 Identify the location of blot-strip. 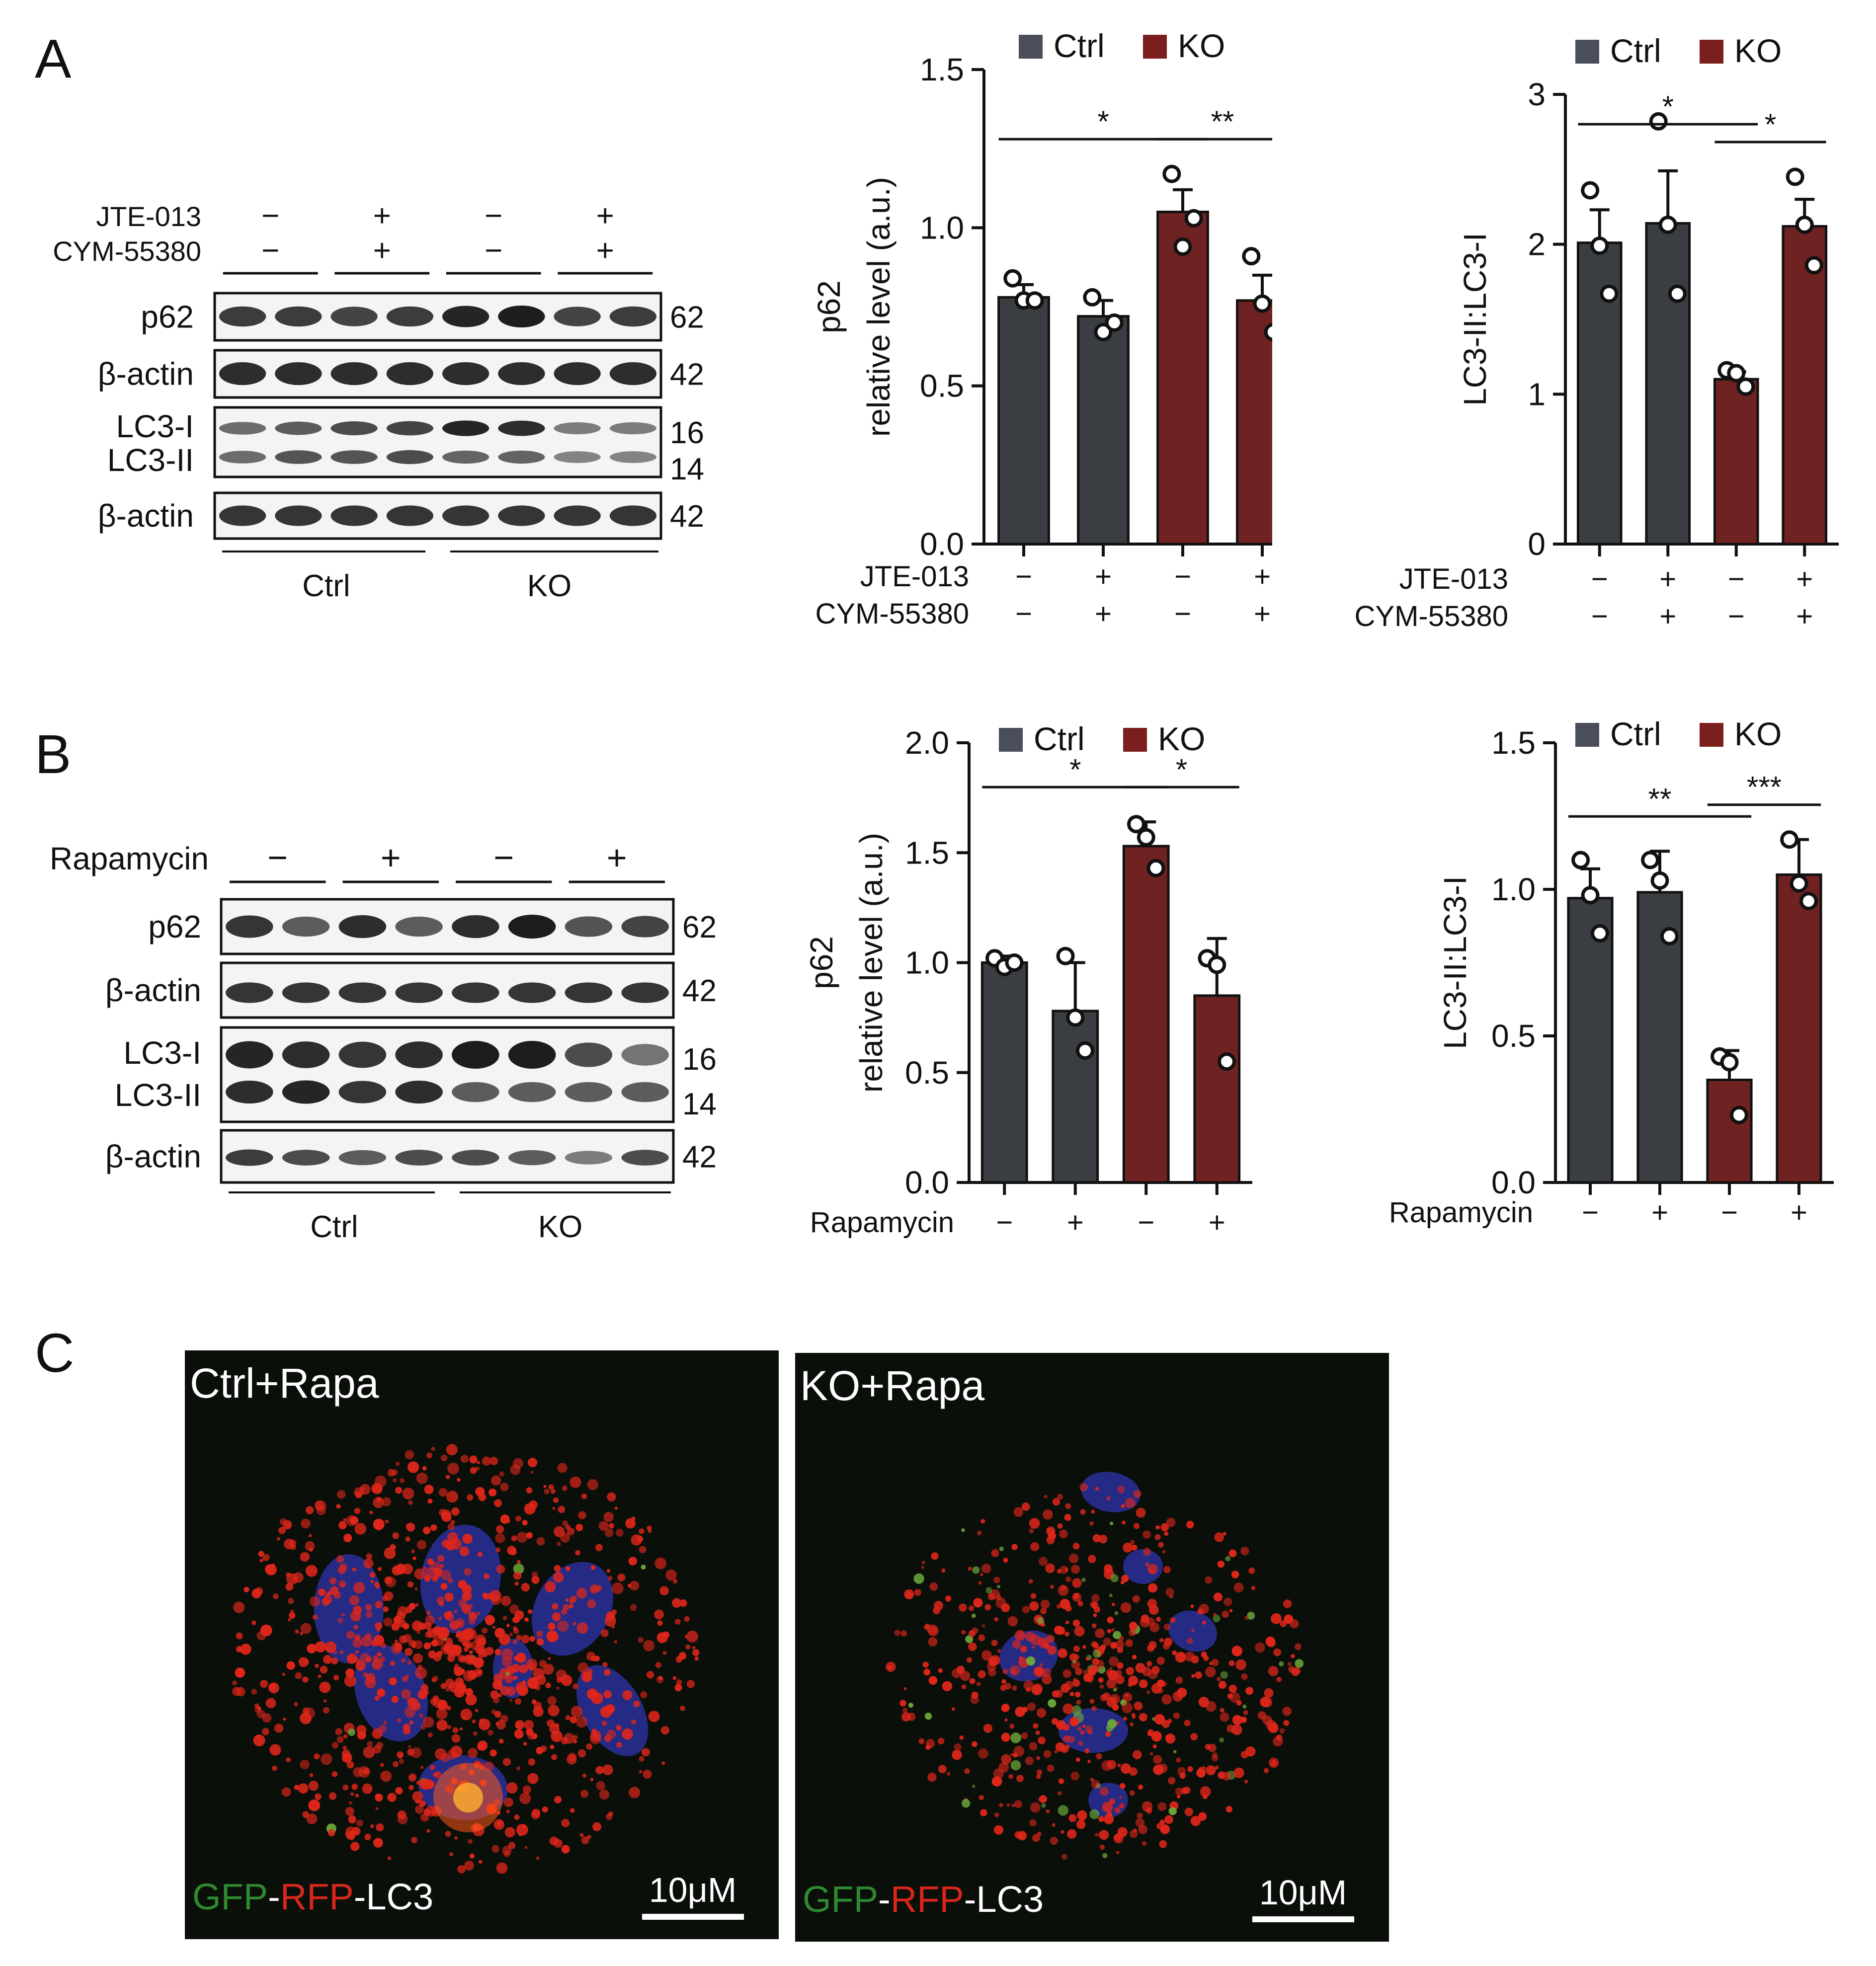
(437, 442).